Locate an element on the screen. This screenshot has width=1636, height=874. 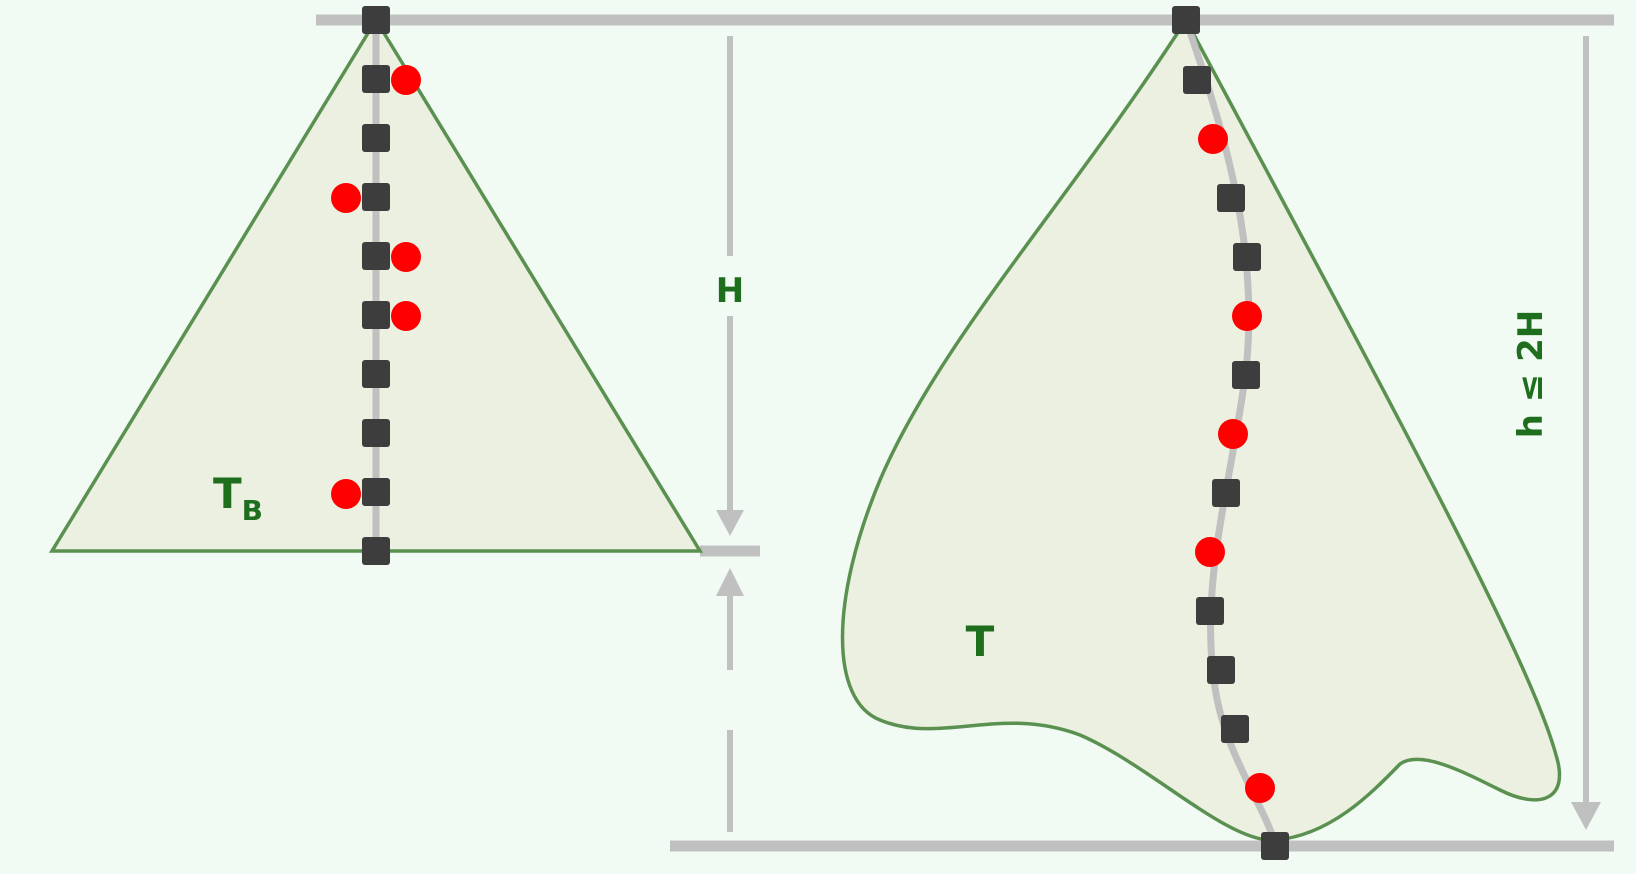
gap-arrow-head-up is located at coordinates (730, 582).